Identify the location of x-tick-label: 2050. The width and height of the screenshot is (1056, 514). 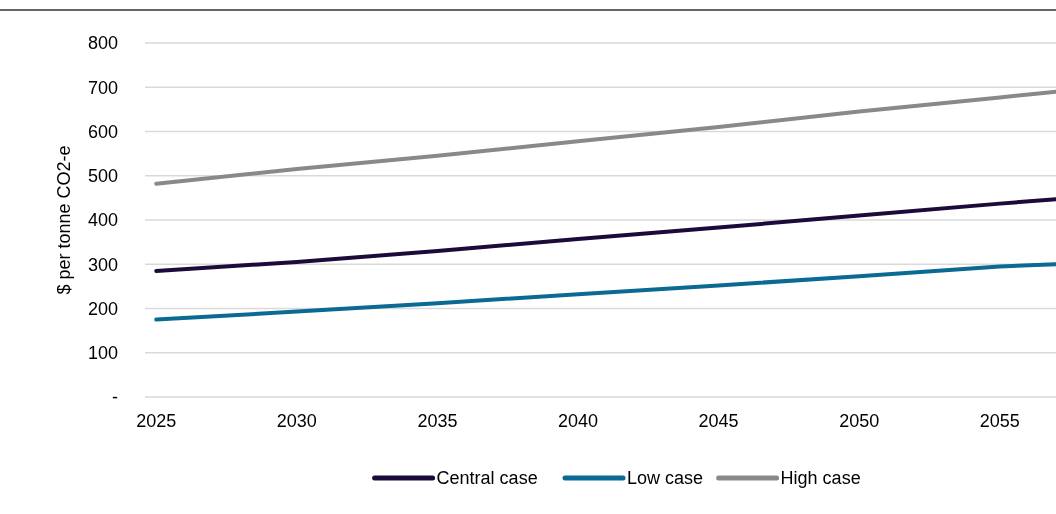
(859, 421).